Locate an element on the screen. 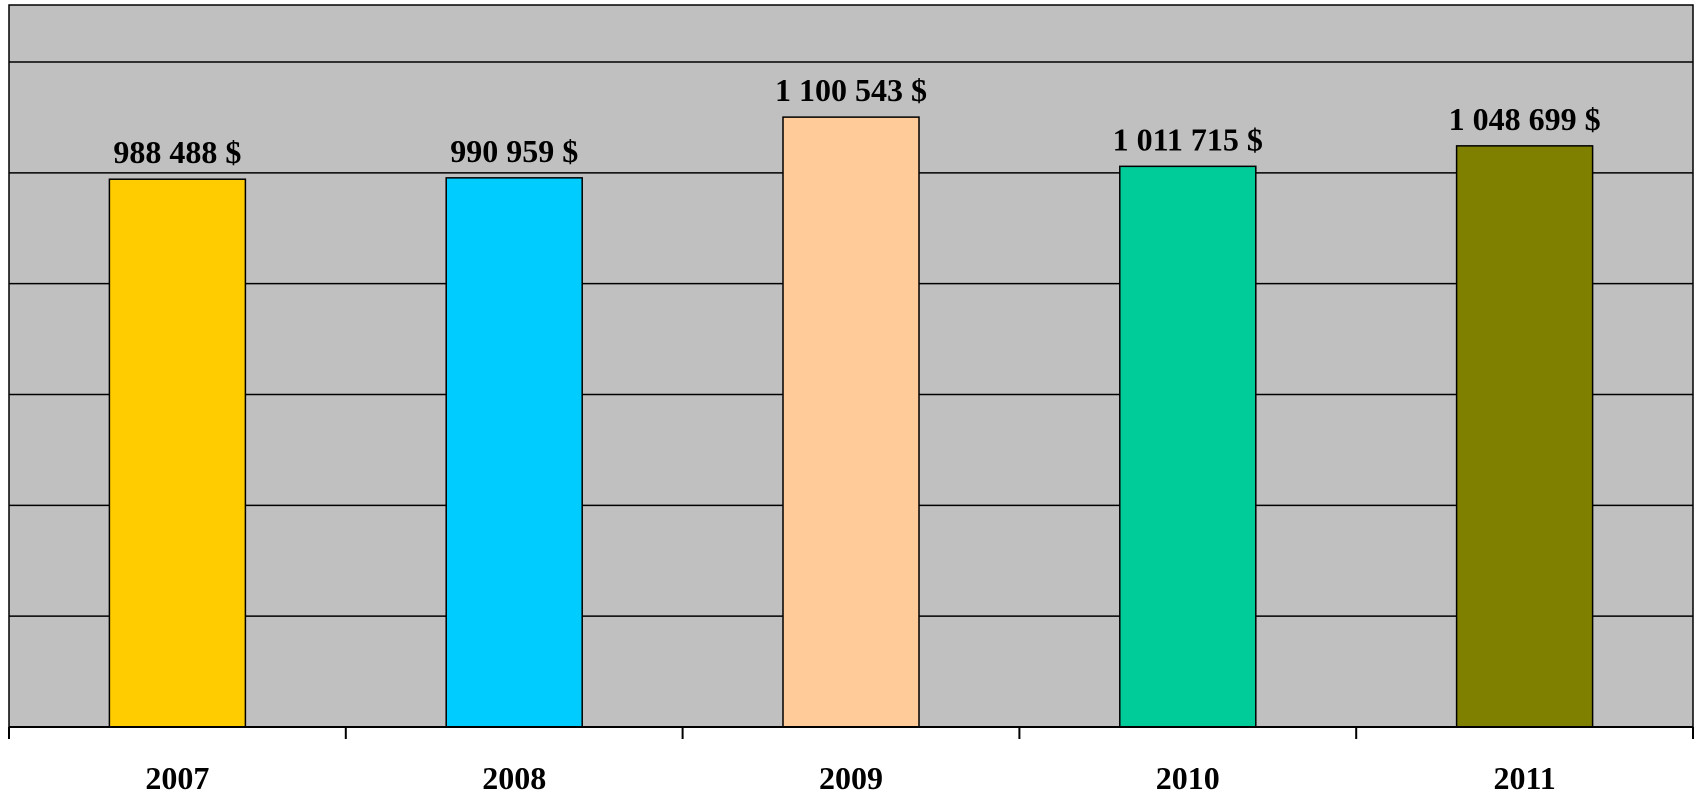  x-axis-tick-labels: 2007 2008 2009 2010 2011 is located at coordinates (850, 776).